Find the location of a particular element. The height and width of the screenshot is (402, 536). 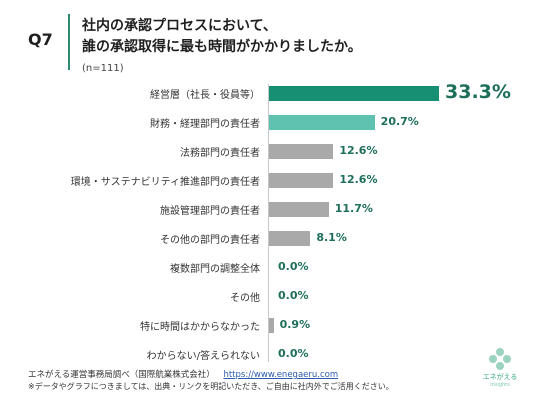

brand-logo: エネがえる insights is located at coordinates (500, 371).